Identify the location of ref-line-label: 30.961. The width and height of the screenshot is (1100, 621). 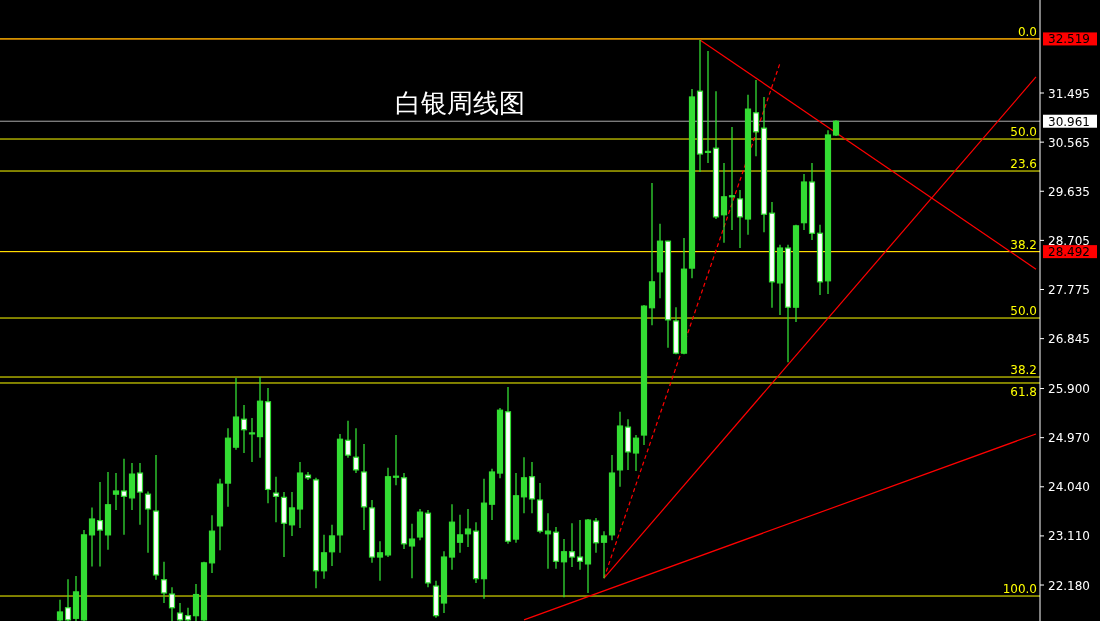
(1069, 121).